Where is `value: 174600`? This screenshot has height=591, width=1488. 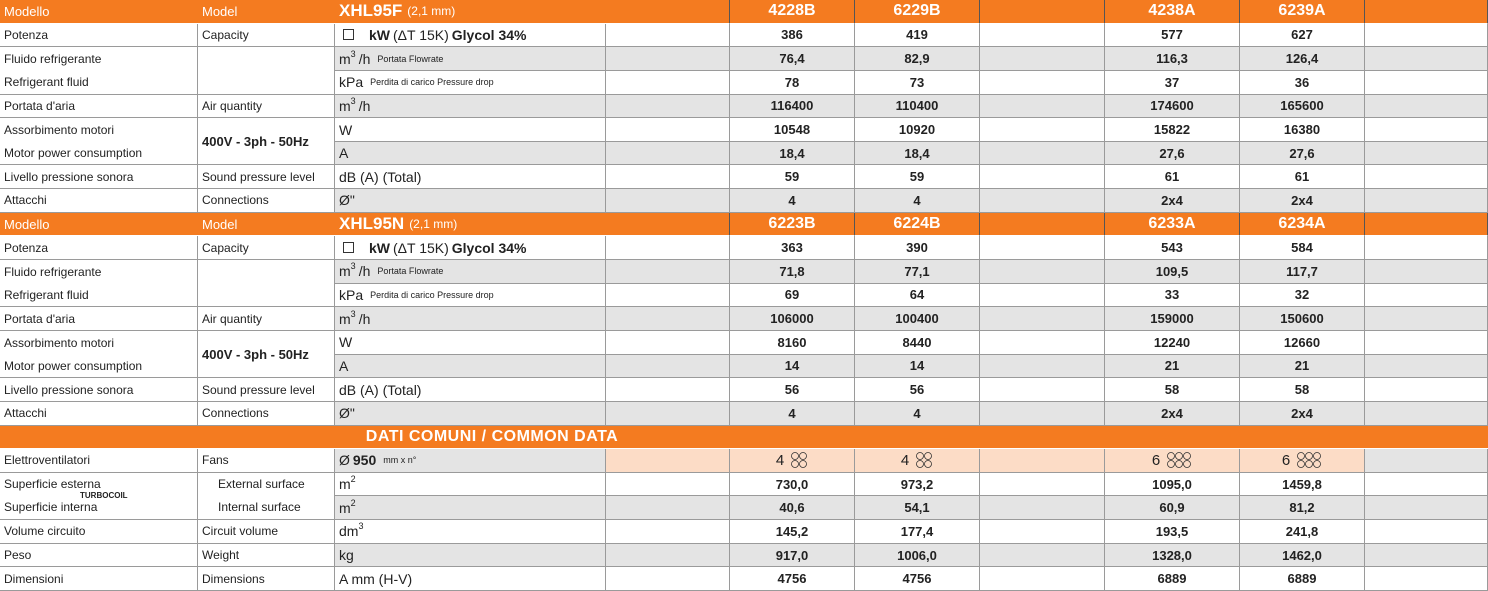 value: 174600 is located at coordinates (1172, 106).